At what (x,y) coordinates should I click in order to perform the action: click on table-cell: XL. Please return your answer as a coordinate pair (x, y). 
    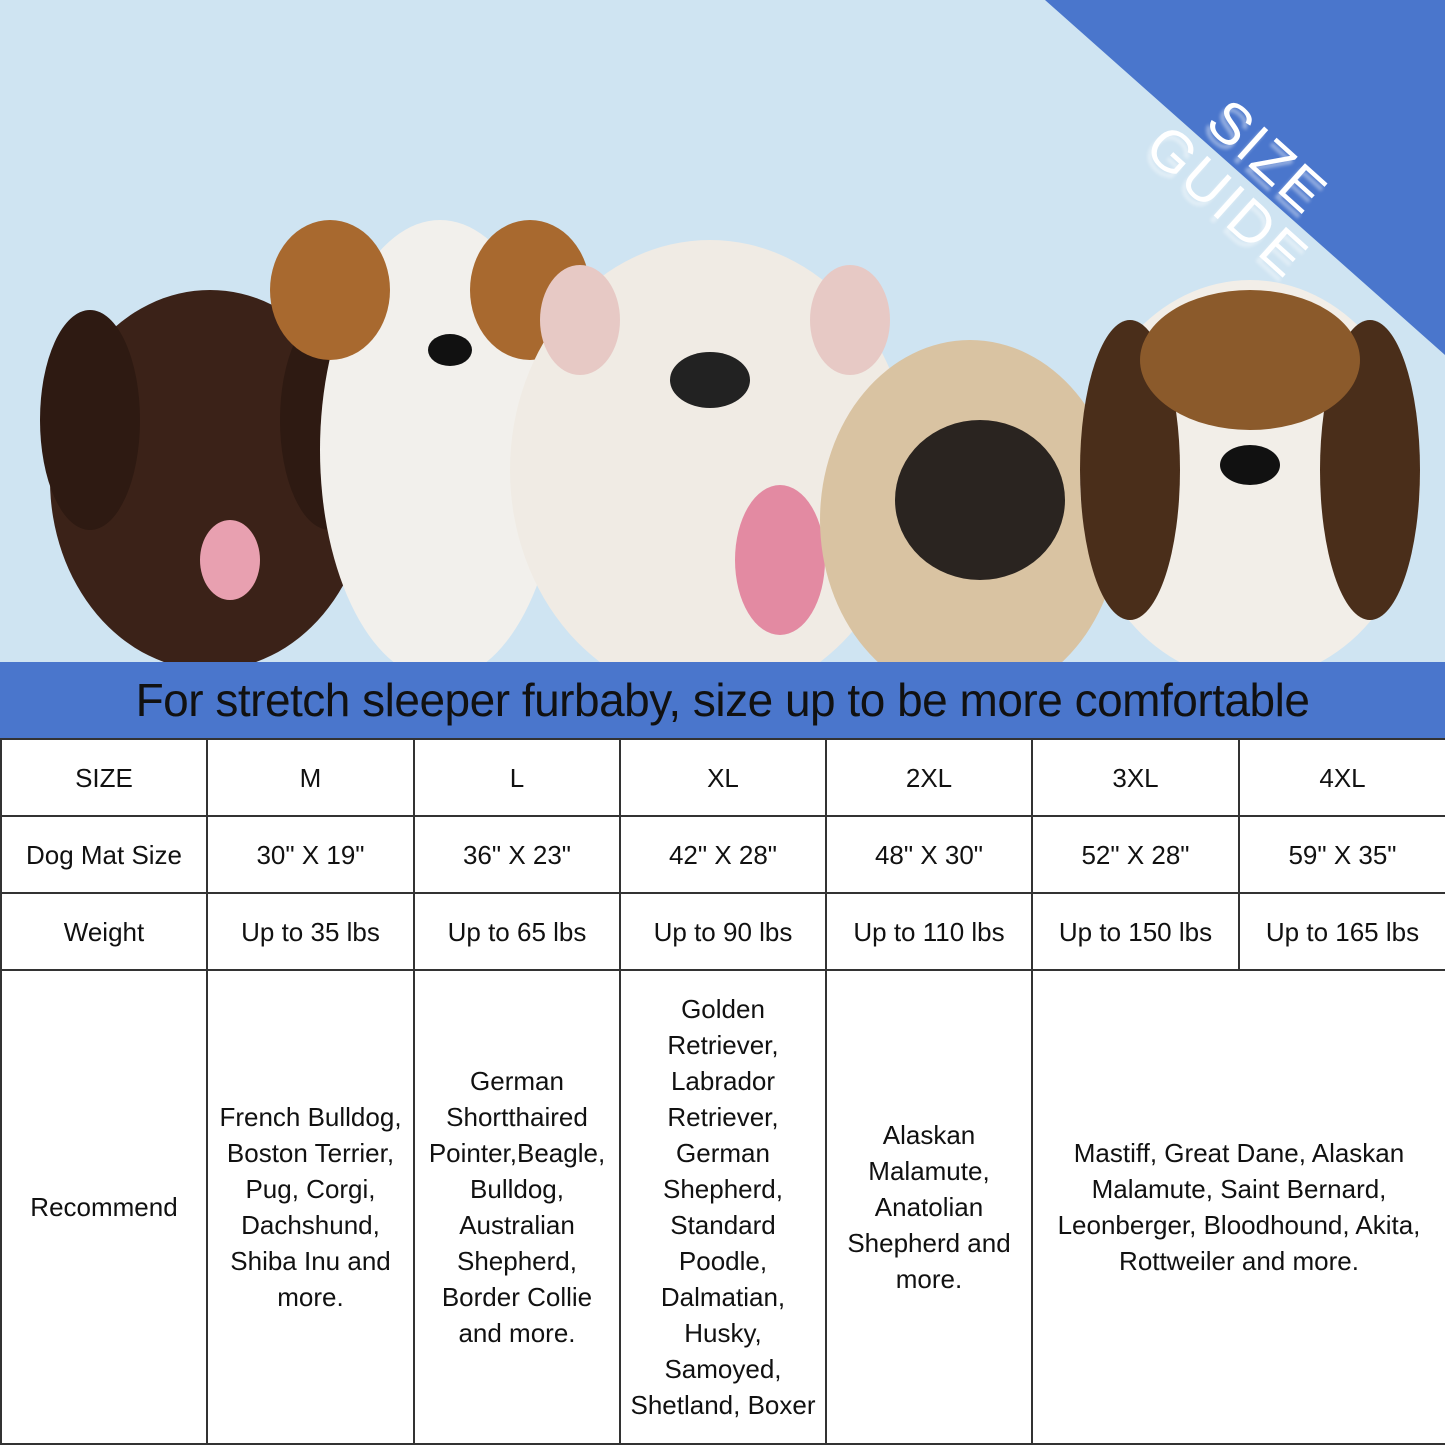
    Looking at the image, I should click on (723, 777).